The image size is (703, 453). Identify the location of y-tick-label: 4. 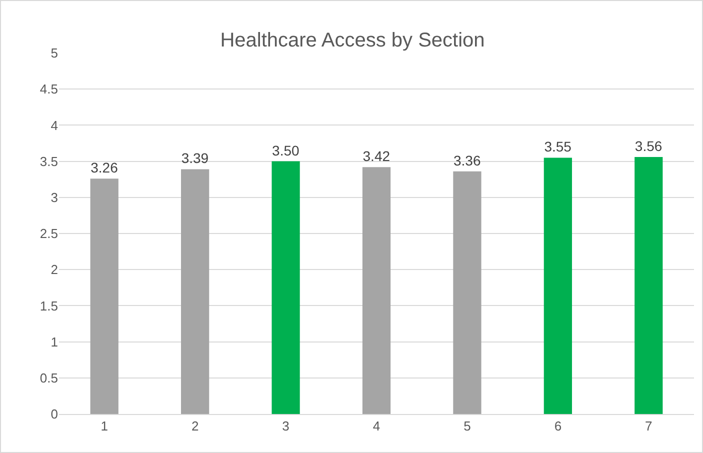
(54, 125).